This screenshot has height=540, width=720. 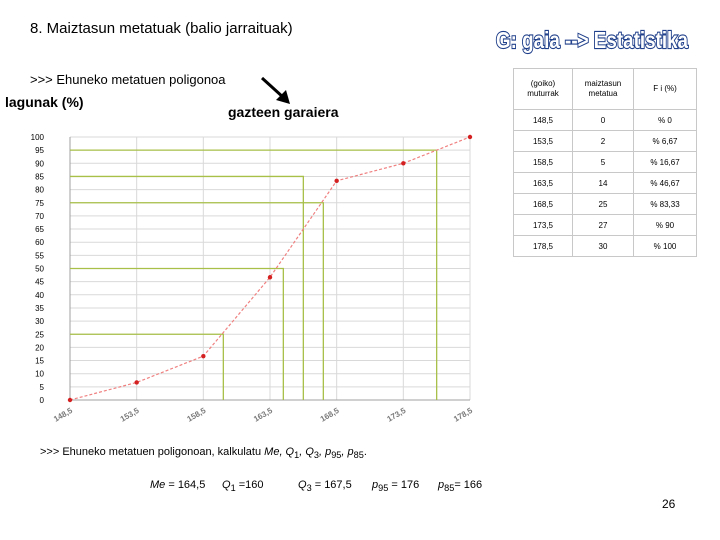 I want to click on cell-cumulative-frequency: 25, so click(x=603, y=204).